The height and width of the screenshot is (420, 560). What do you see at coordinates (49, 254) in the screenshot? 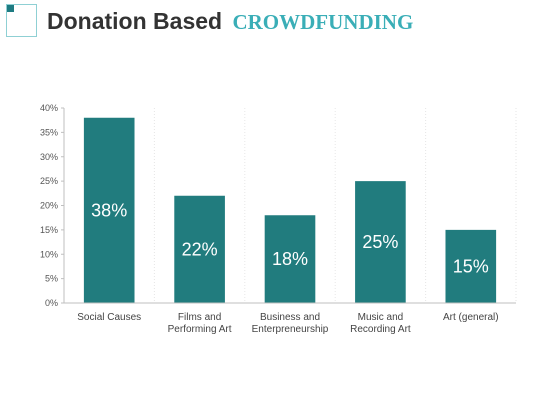
I see `y-tick-label: 10%` at bounding box center [49, 254].